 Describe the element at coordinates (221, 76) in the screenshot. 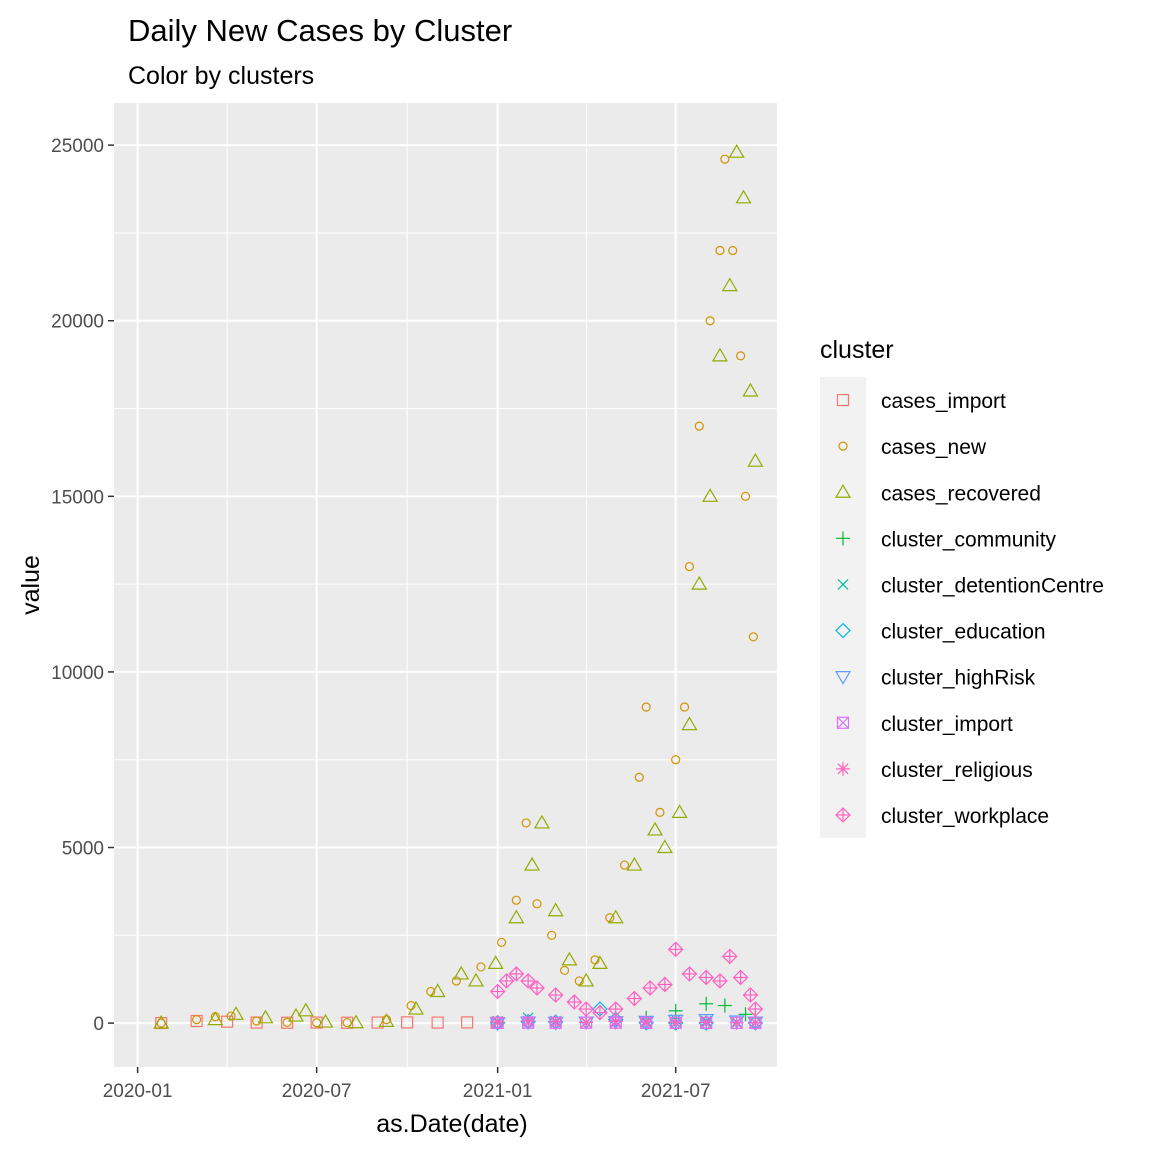

I see `chart-subtitle: Color by clusters` at that location.